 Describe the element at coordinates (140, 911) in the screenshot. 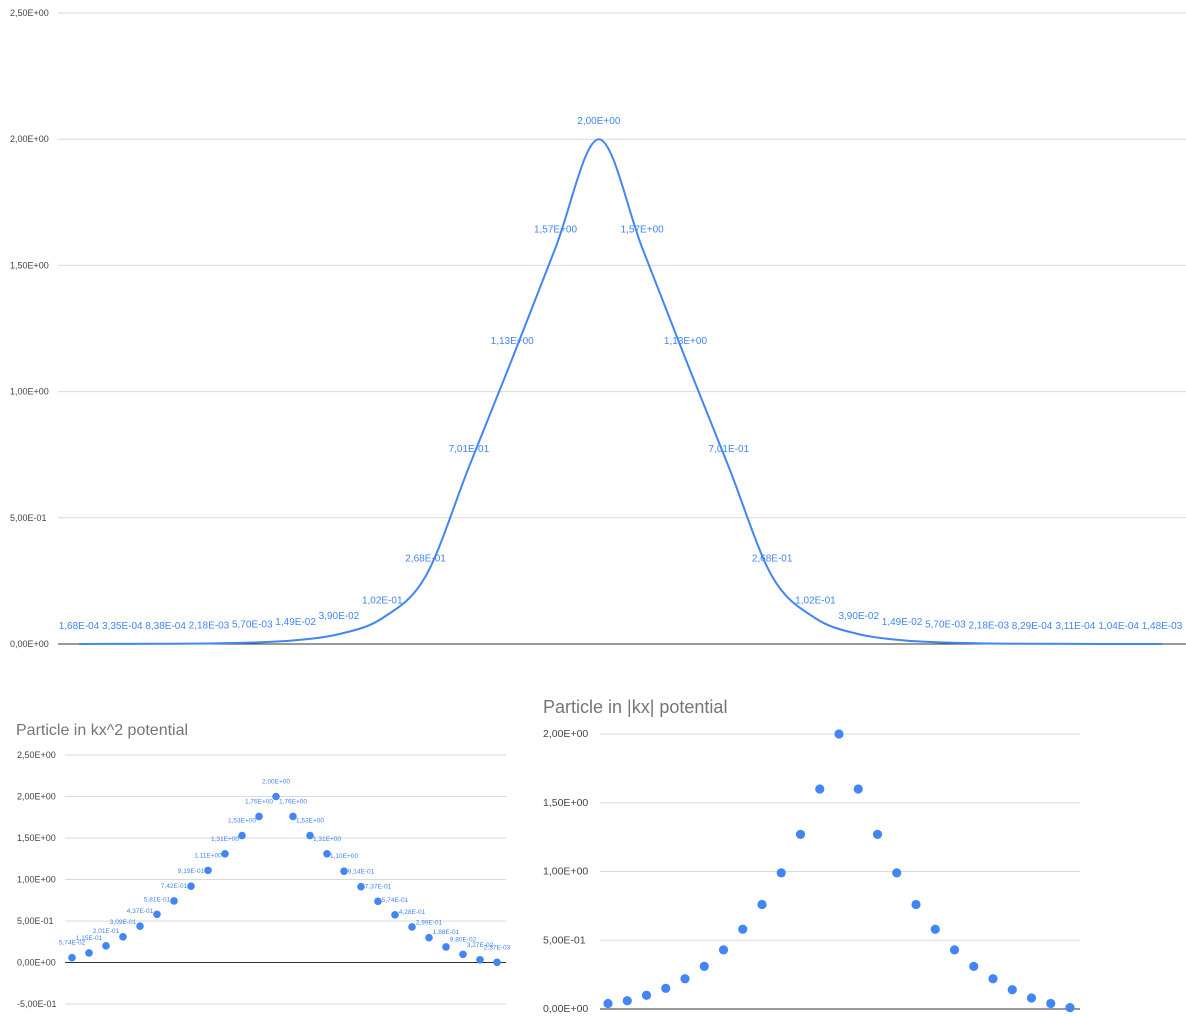

I see `data-label: 4,37E-01` at that location.